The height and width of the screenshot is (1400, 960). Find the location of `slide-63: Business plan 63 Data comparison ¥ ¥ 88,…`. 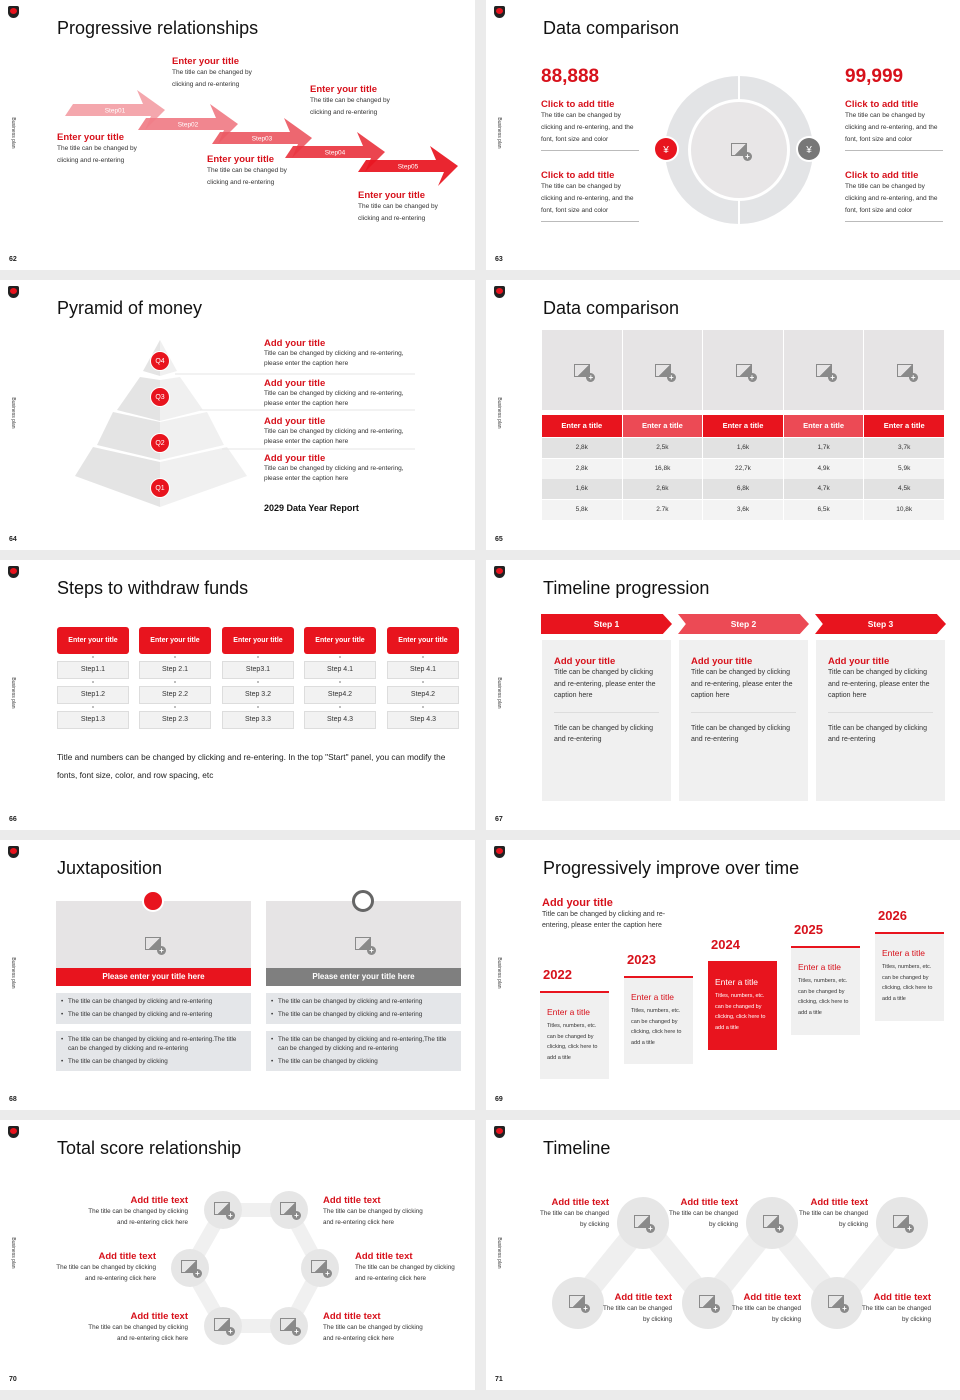

slide-63: Business plan 63 Data comparison ¥ ¥ 88,… is located at coordinates (723, 135).